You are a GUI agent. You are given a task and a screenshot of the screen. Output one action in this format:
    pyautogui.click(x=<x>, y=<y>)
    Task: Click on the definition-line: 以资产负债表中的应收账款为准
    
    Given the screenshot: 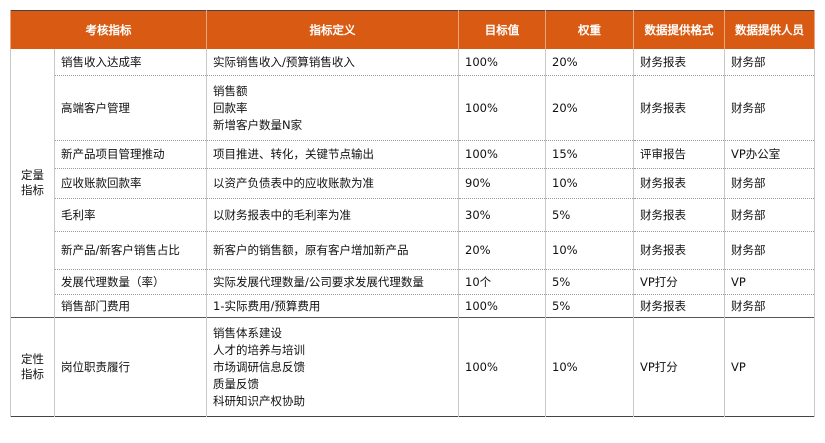 What is the action you would take?
    pyautogui.click(x=293, y=183)
    